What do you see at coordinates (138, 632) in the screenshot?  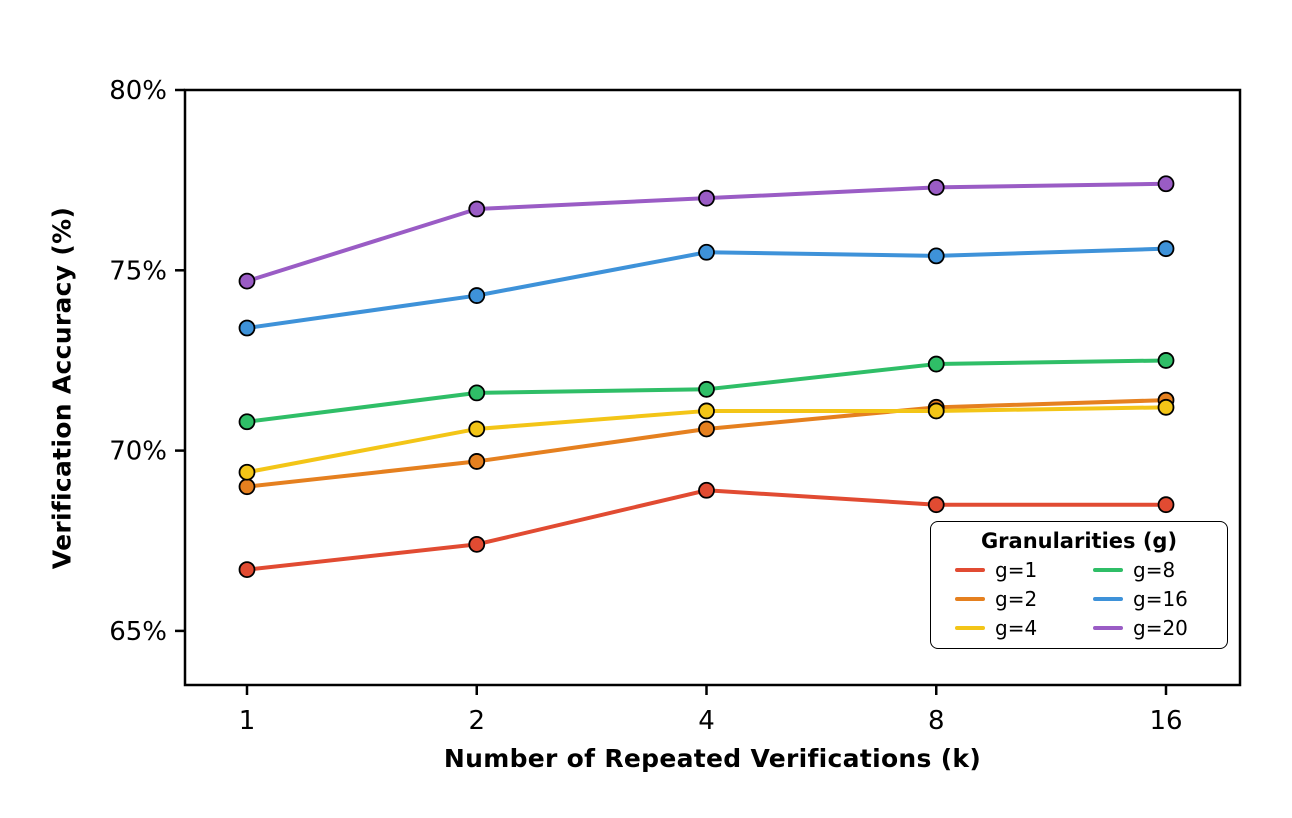 I see `y-tick-label: 65%` at bounding box center [138, 632].